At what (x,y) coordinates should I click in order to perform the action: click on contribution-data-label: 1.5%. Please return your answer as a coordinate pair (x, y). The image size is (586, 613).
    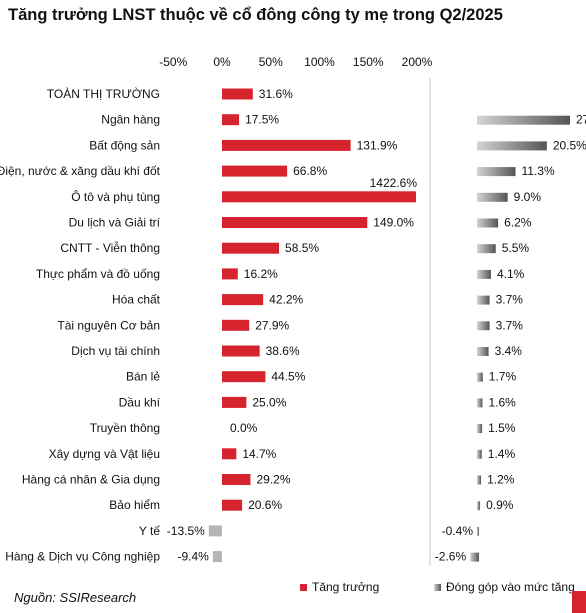
    Looking at the image, I should click on (502, 428).